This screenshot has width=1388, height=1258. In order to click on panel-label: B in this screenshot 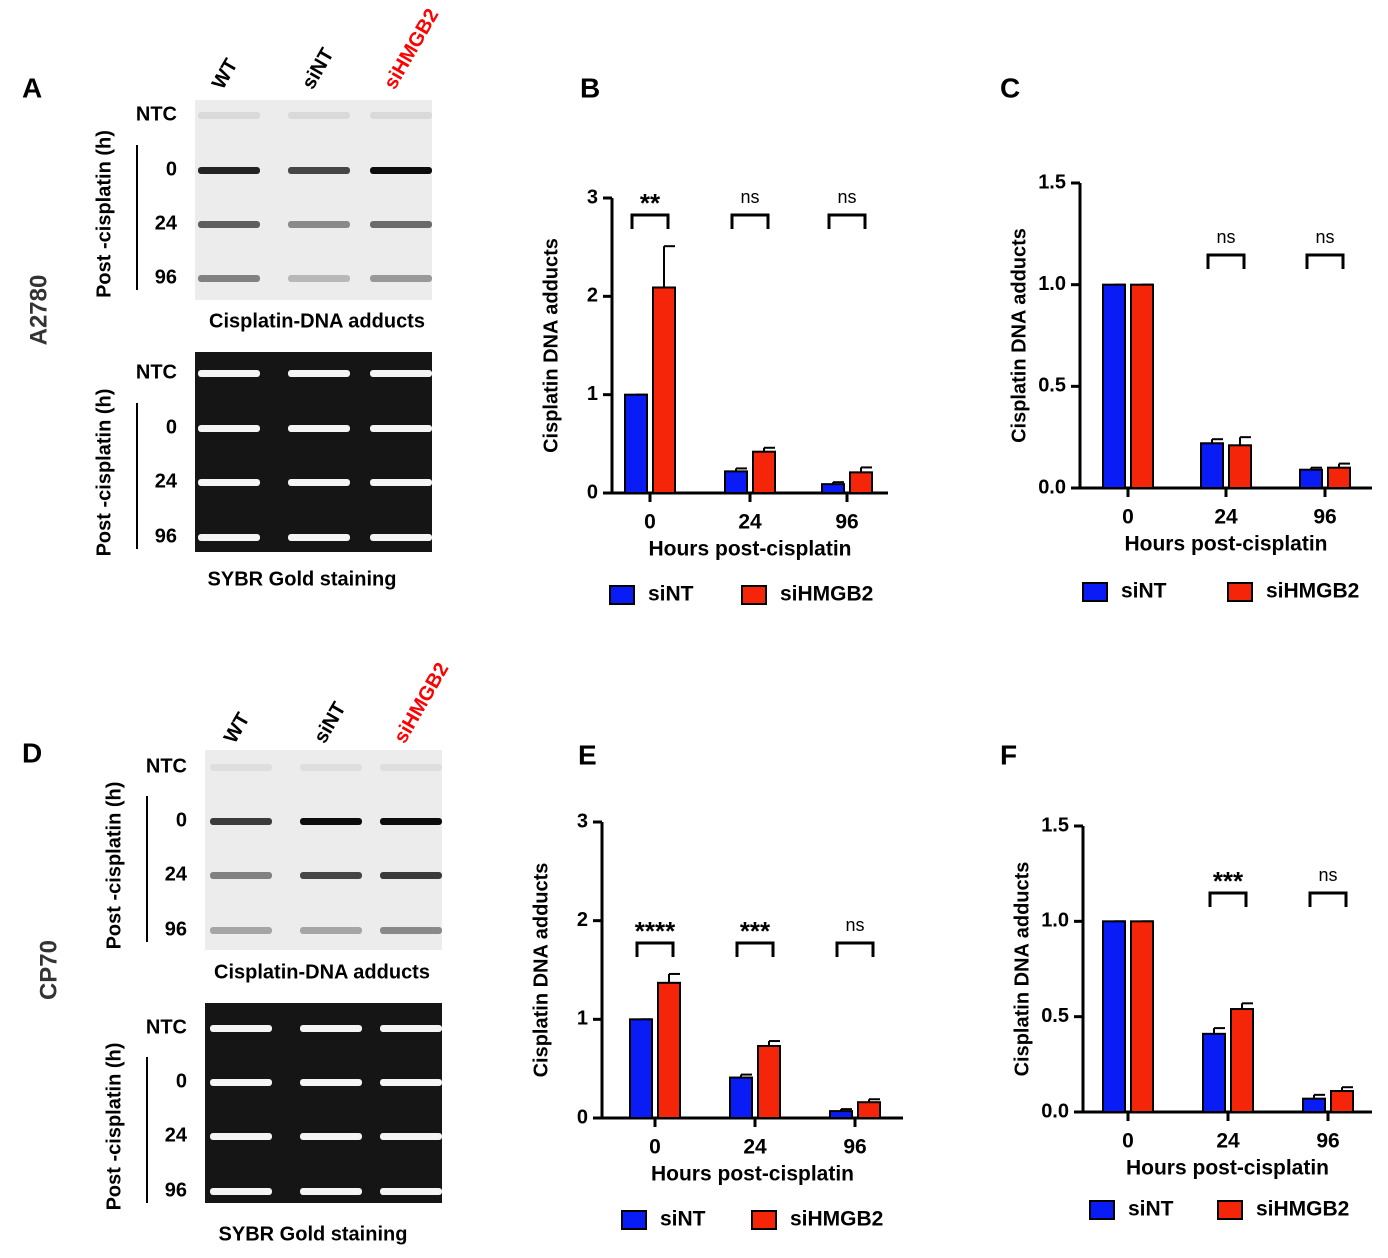, I will do `click(590, 87)`.